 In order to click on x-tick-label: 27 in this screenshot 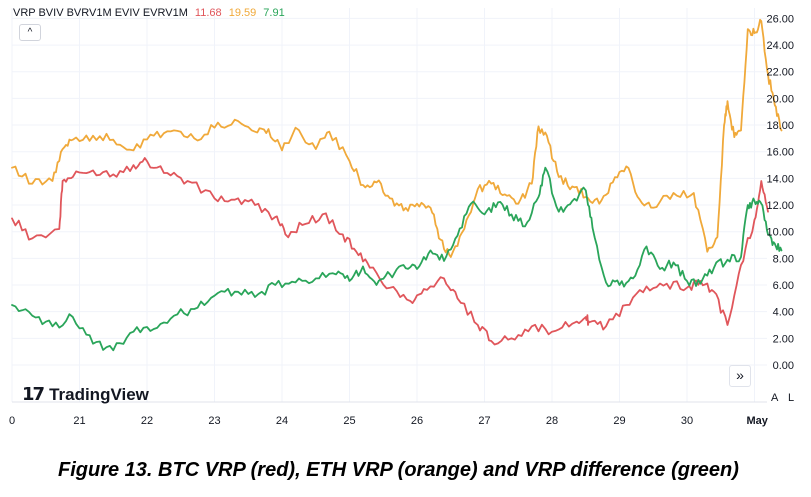, I will do `click(484, 421)`.